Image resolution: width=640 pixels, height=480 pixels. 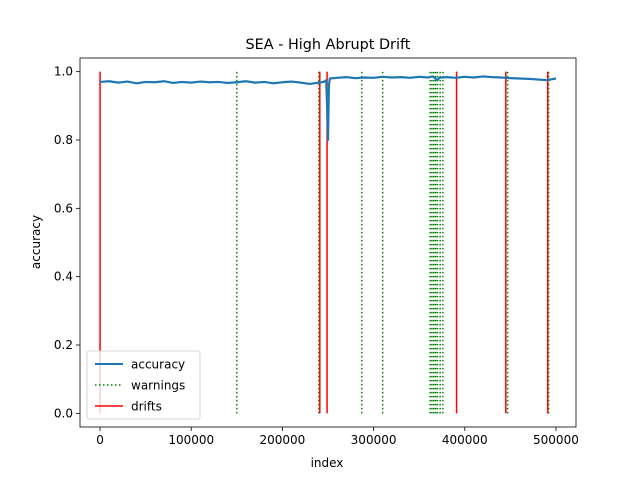 I want to click on y-tick-label-0: 0.0, so click(x=63, y=413).